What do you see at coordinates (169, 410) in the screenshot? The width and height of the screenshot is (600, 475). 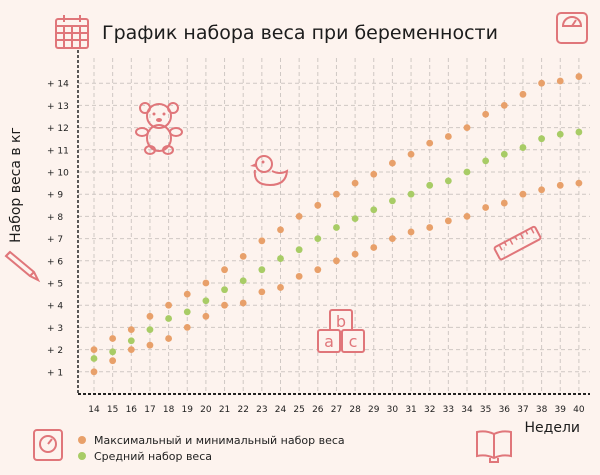 I see `x-tick-label: 18` at bounding box center [169, 410].